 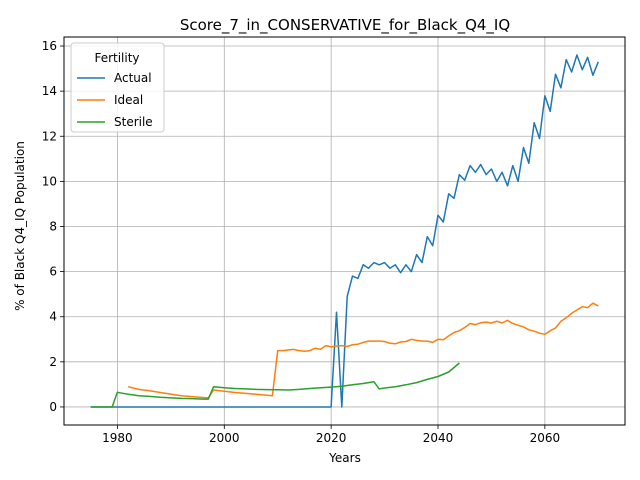 I want to click on y-tick-label: 2, so click(x=53, y=362).